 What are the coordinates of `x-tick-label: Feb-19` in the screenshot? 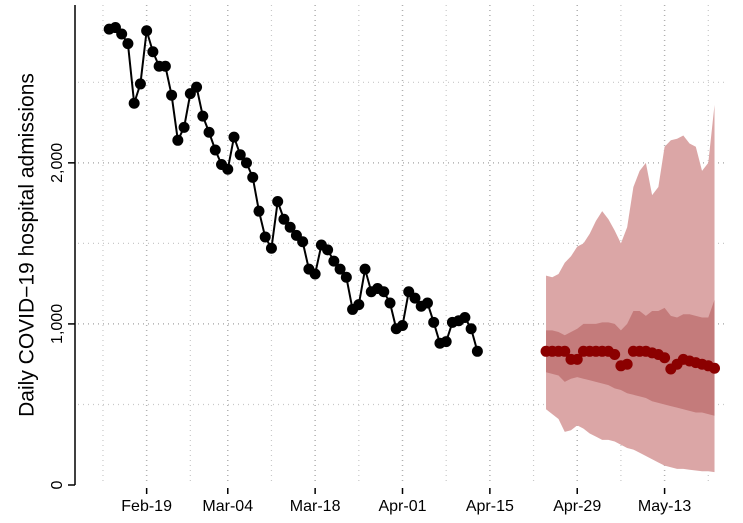 It's located at (146, 506).